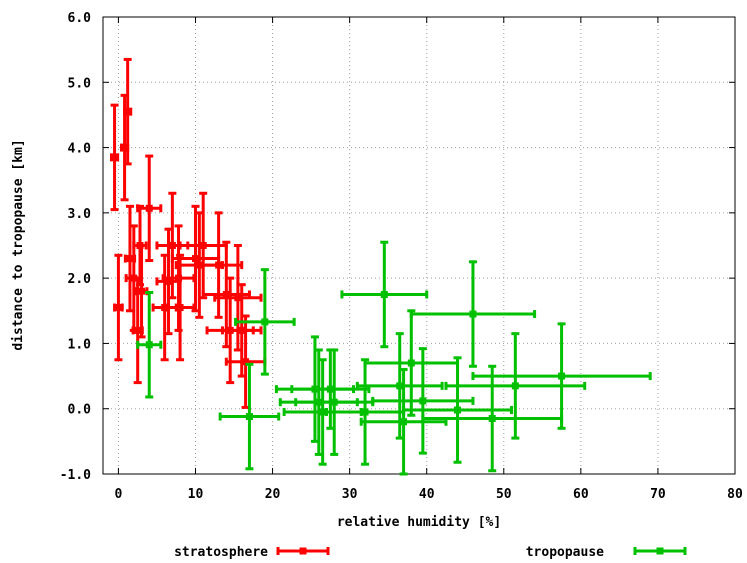  I want to click on y-tick-label: 1.0, so click(80, 344).